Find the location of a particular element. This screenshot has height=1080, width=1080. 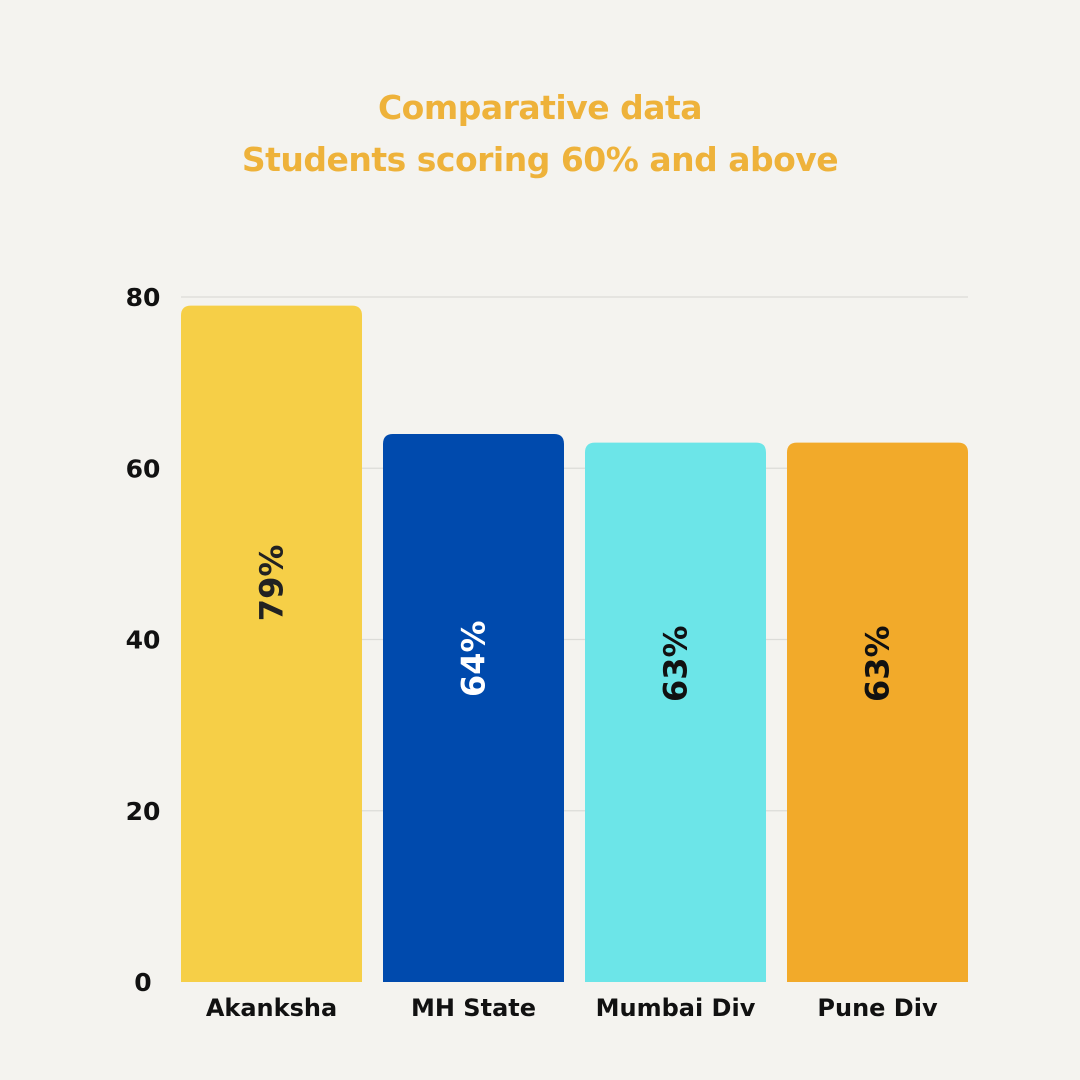

x-axis: Akanksha MH State Mumbai Div Pune Div is located at coordinates (572, 1008).